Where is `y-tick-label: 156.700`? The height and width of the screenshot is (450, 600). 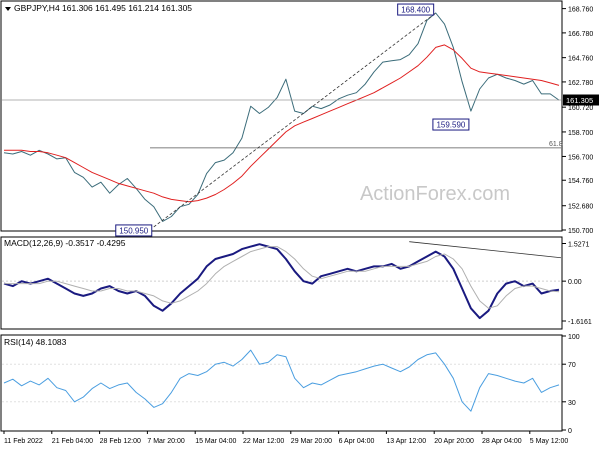 y-tick-label: 156.700 is located at coordinates (580, 157).